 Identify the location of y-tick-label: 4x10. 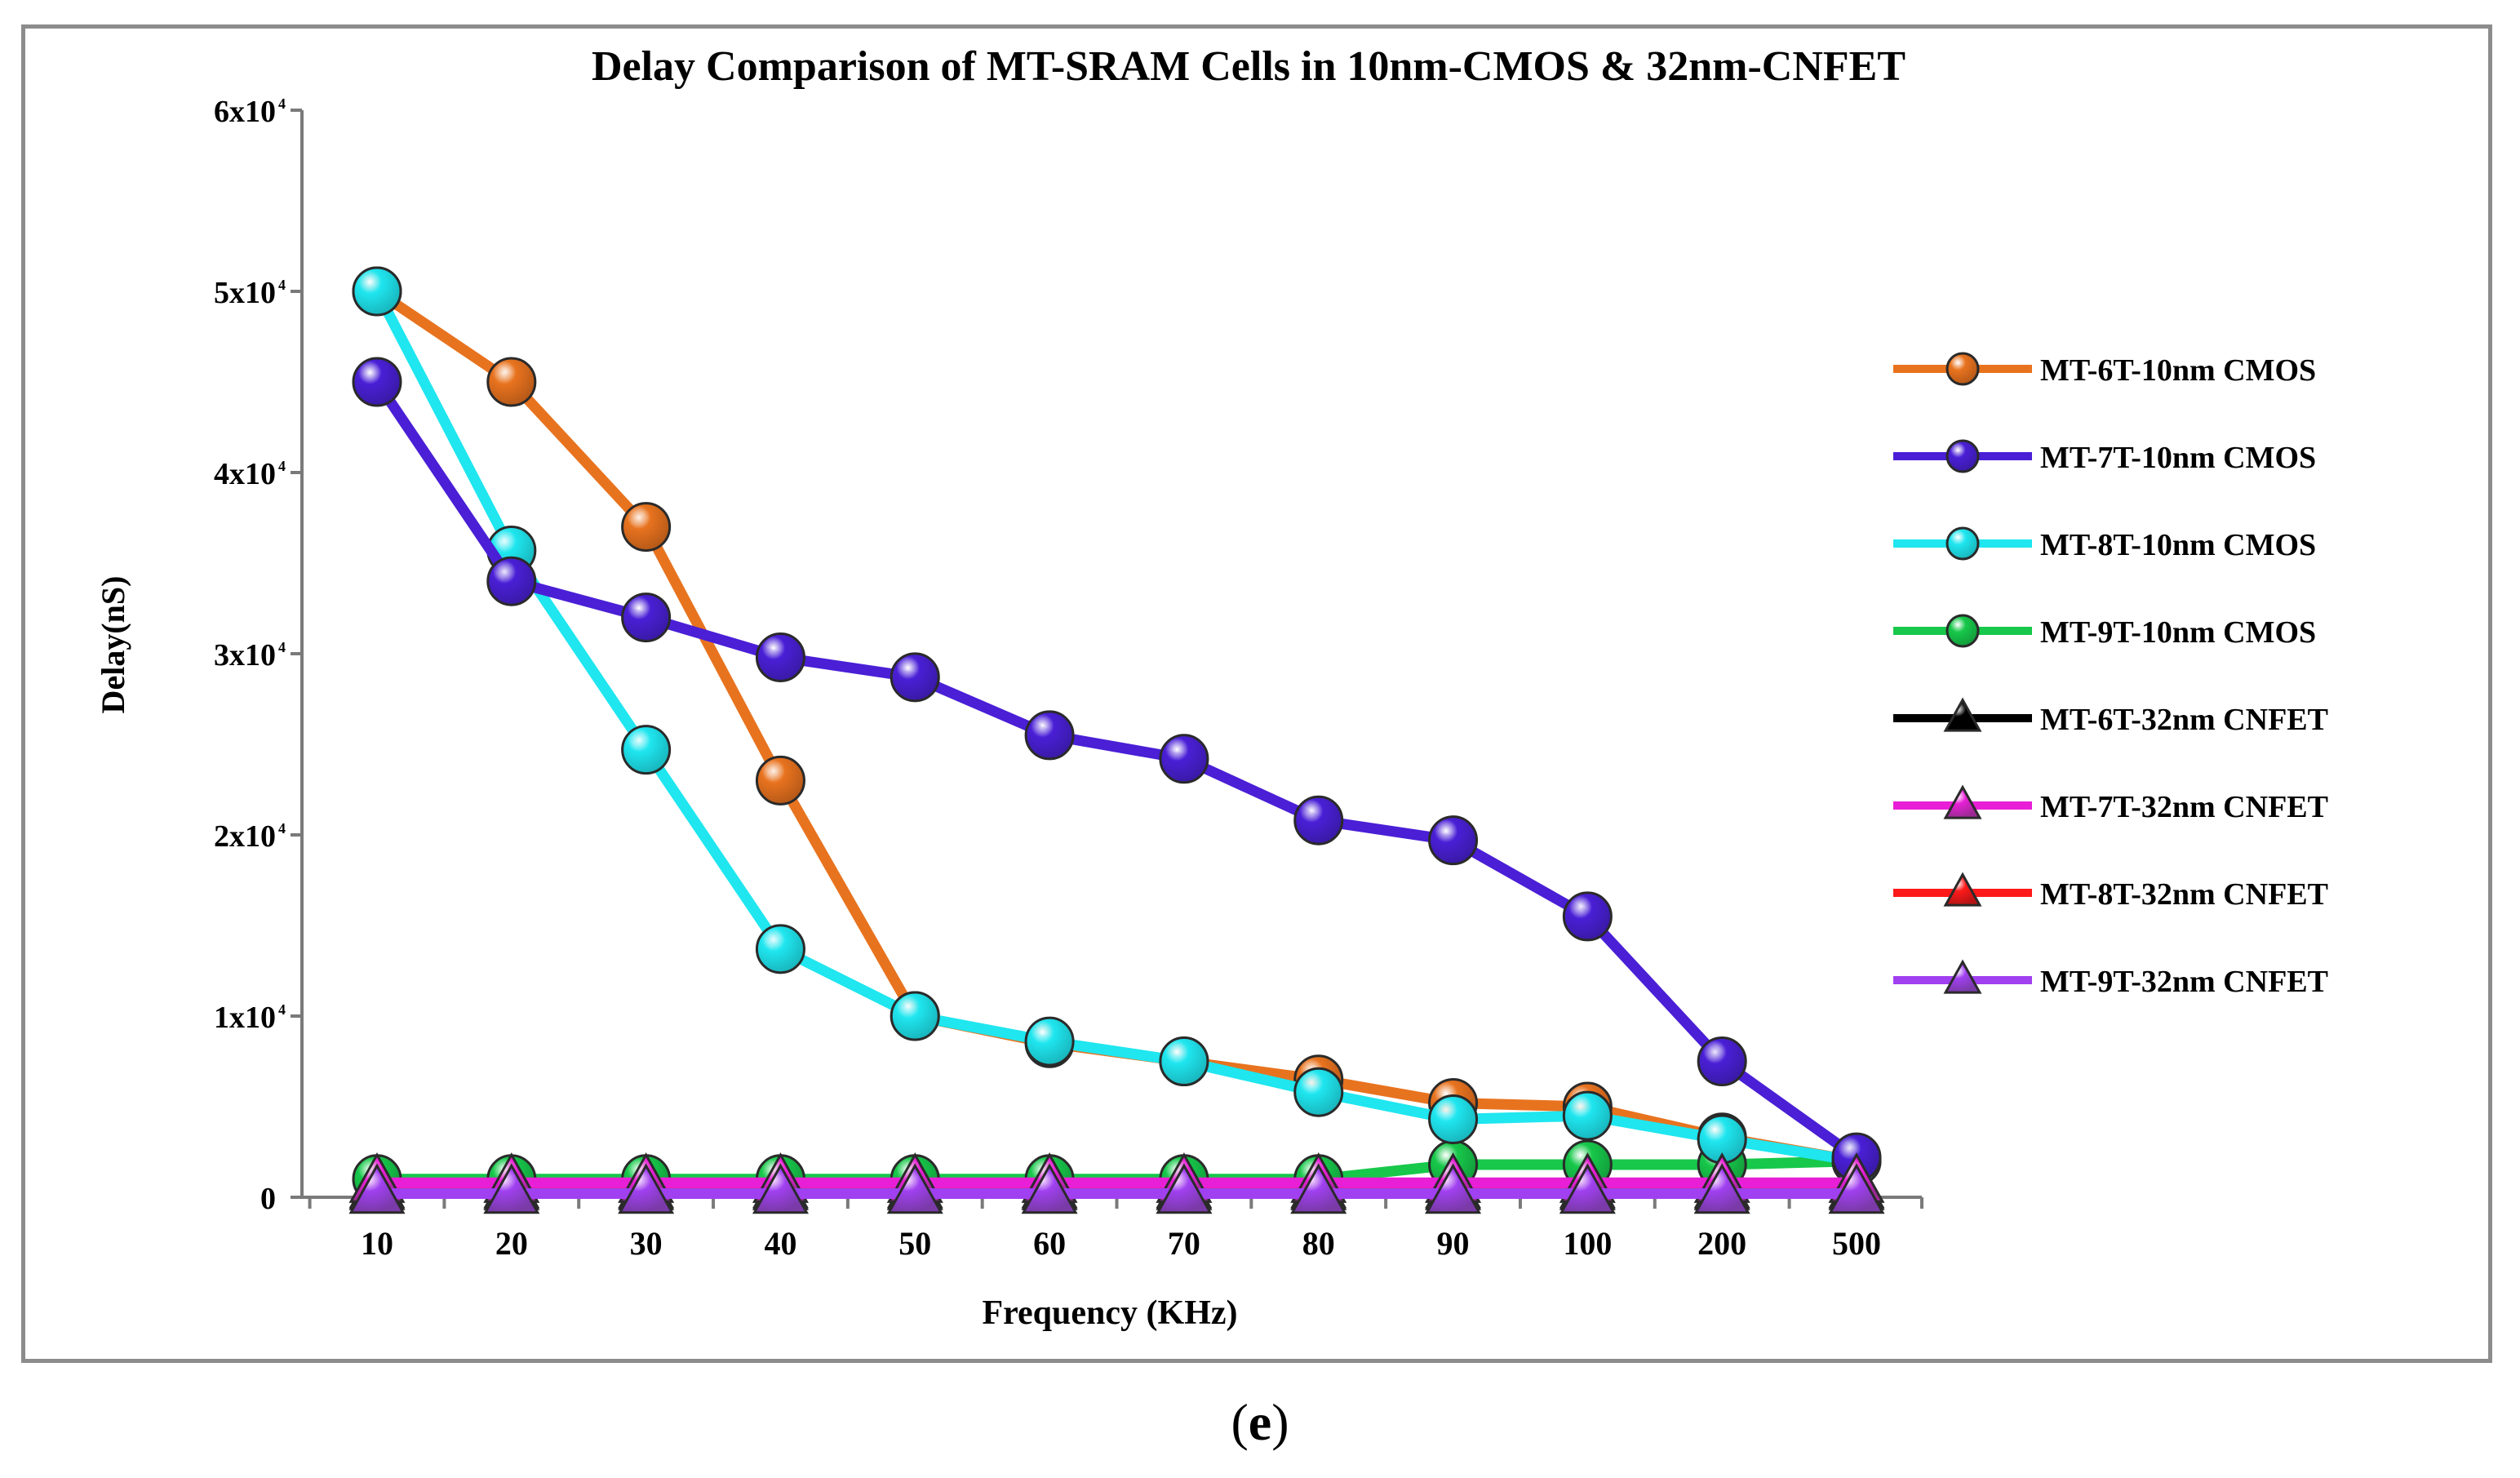
(245, 474).